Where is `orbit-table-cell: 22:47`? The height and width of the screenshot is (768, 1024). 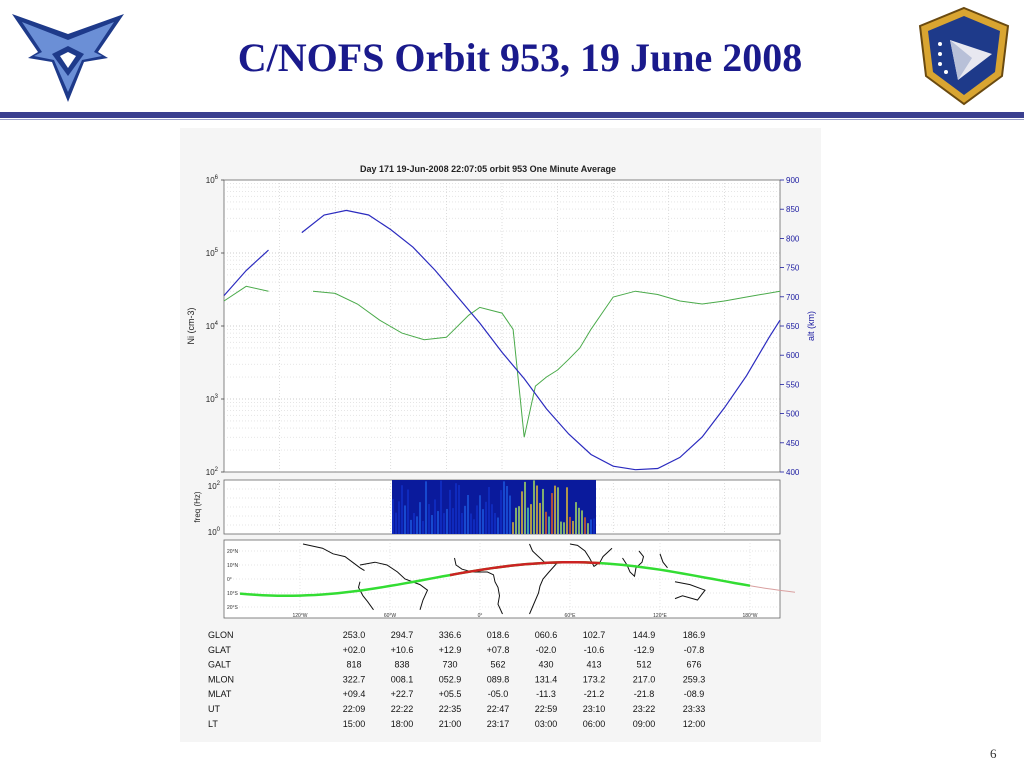 orbit-table-cell: 22:47 is located at coordinates (498, 709).